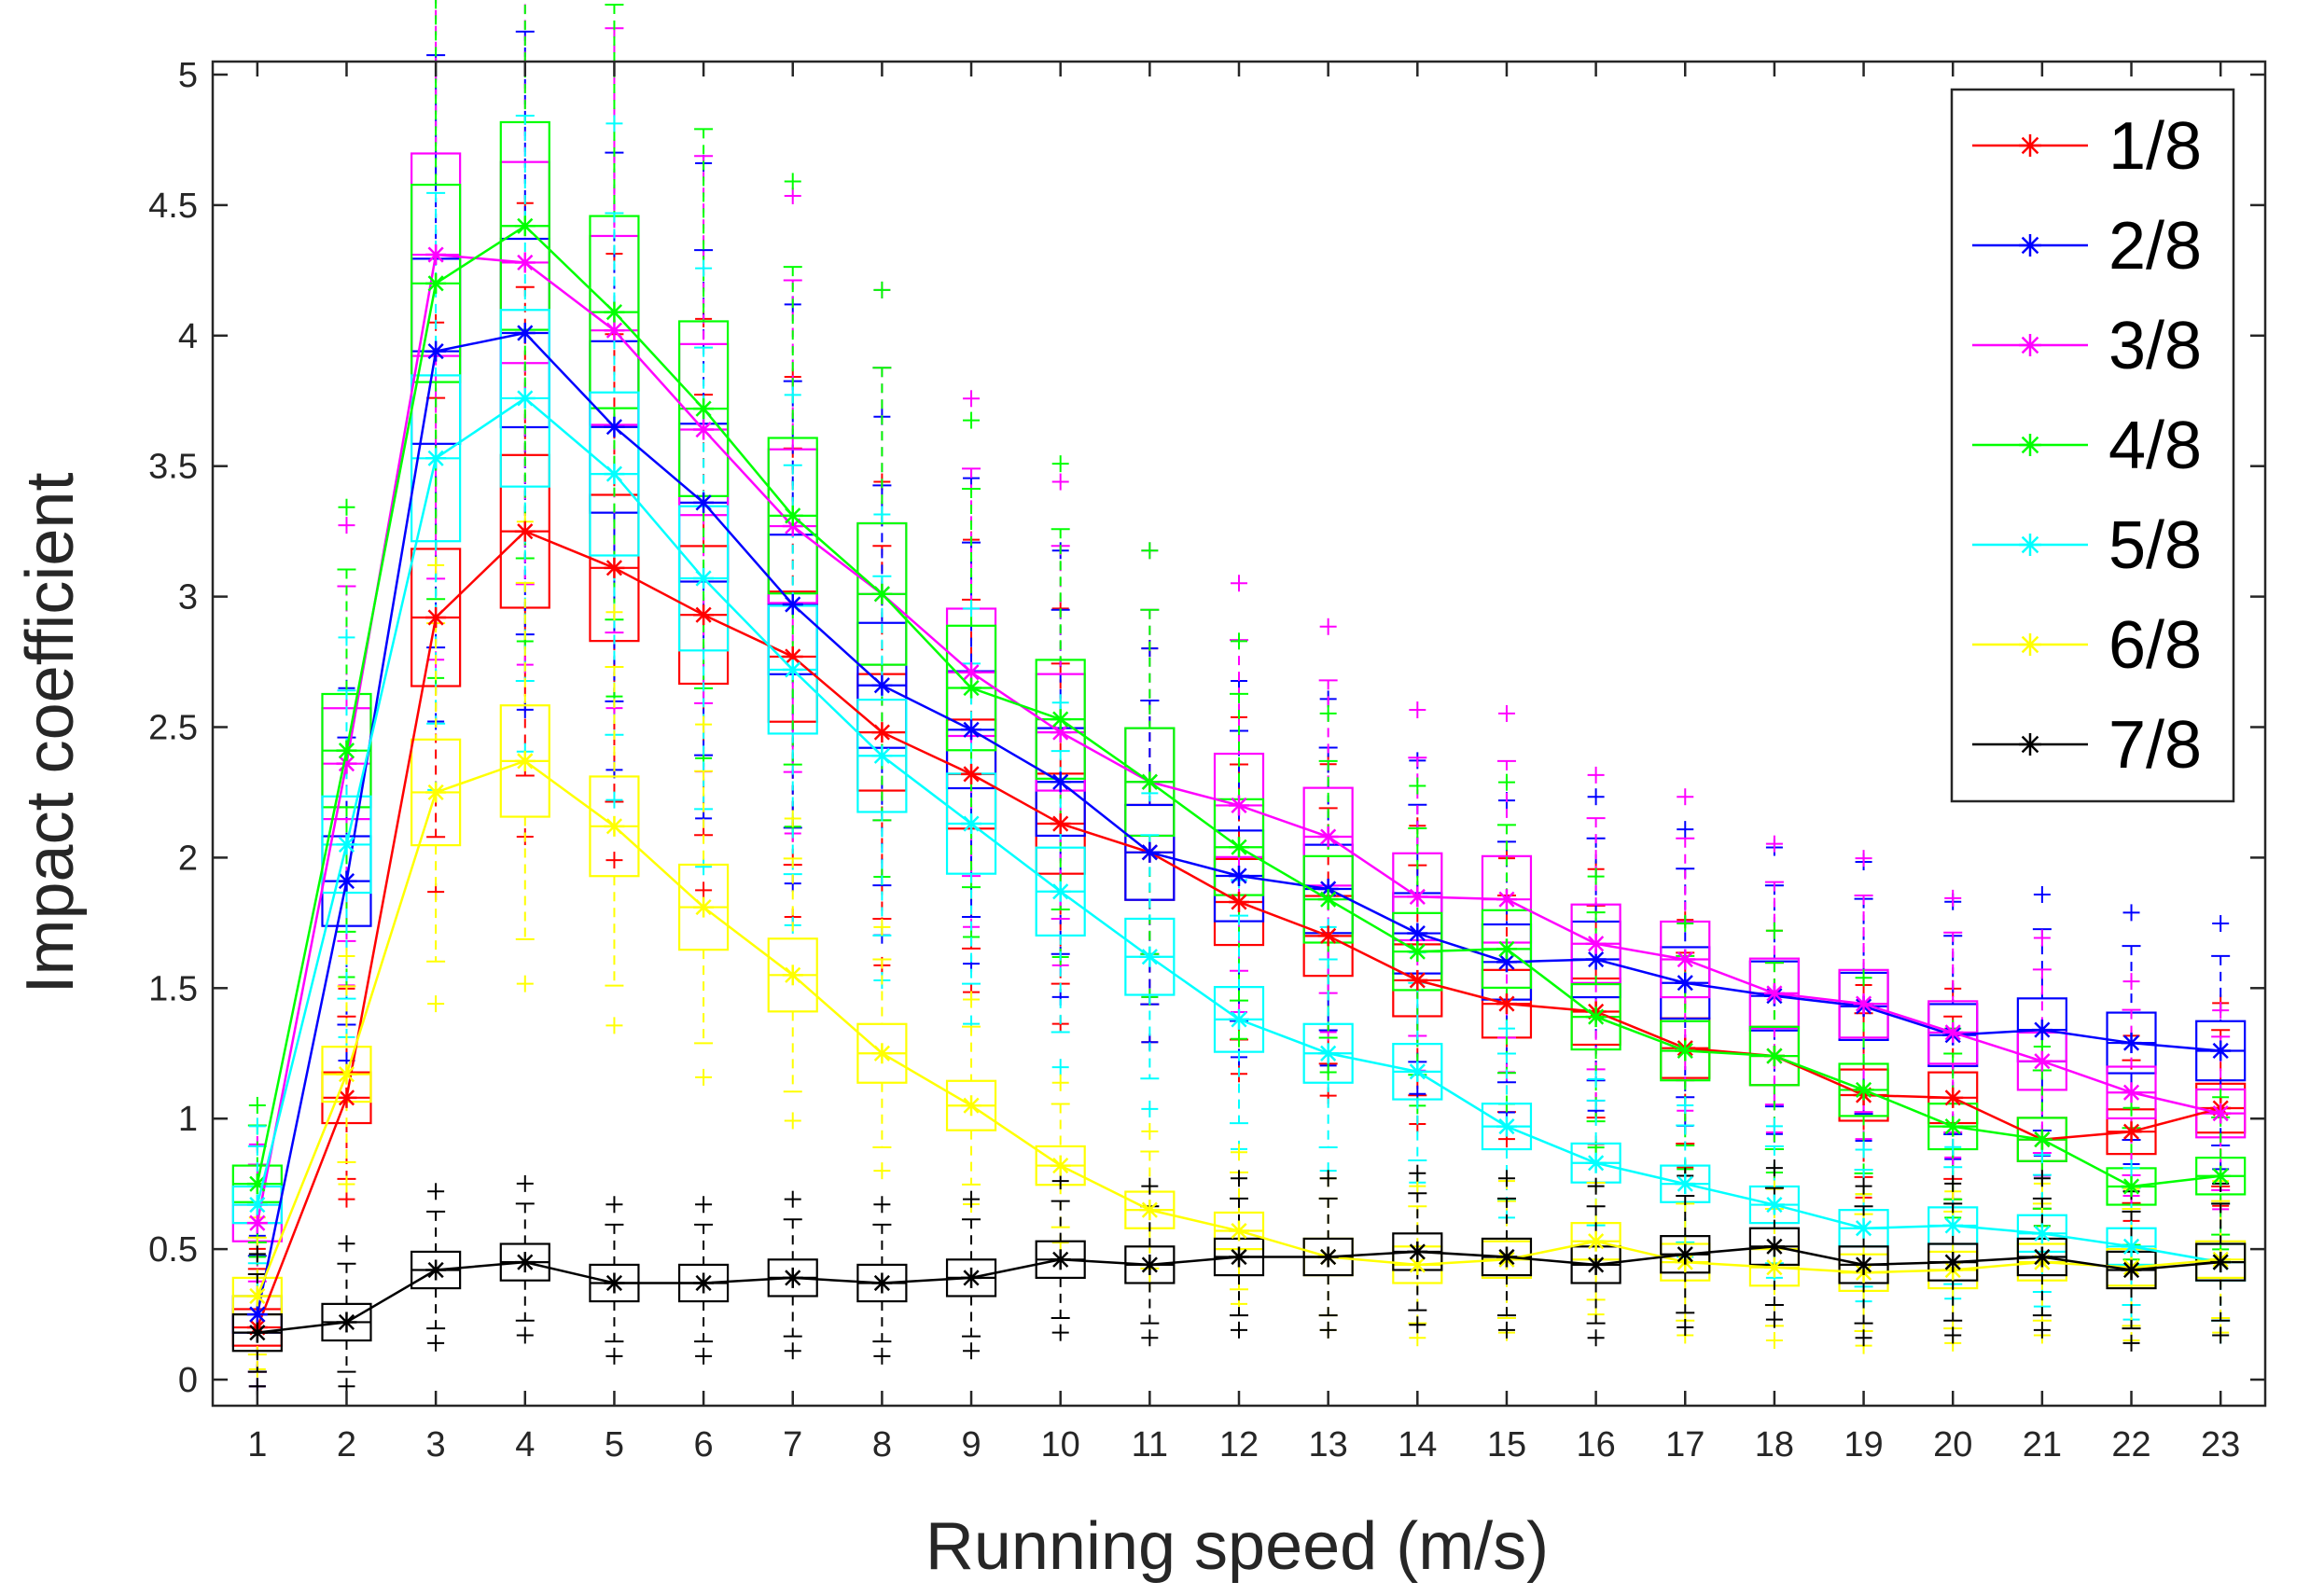 The height and width of the screenshot is (1596, 2310). I want to click on x-tick-label: 7, so click(792, 1444).